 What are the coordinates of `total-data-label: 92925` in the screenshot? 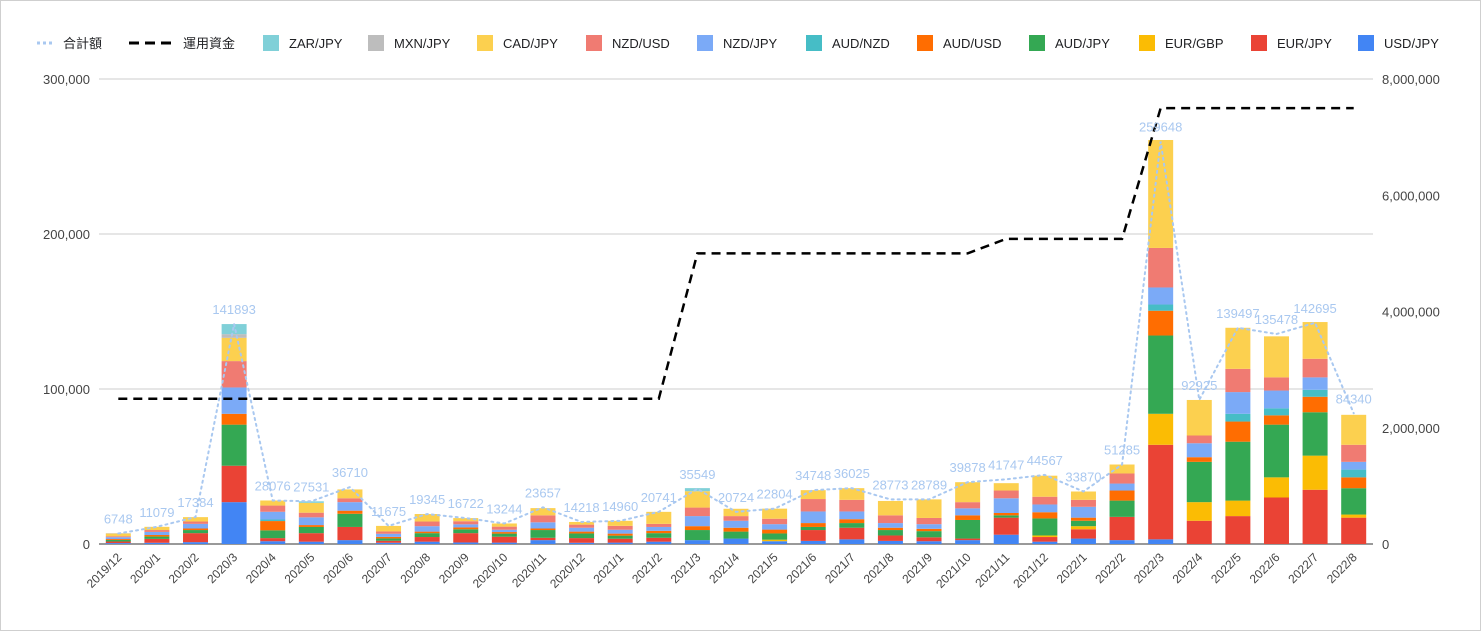 It's located at (1199, 385).